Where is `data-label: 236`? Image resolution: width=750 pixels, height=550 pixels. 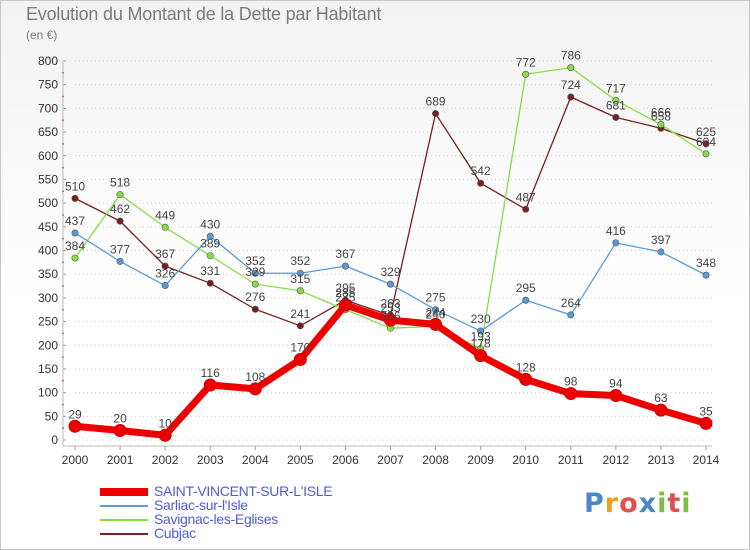 data-label: 236 is located at coordinates (390, 316).